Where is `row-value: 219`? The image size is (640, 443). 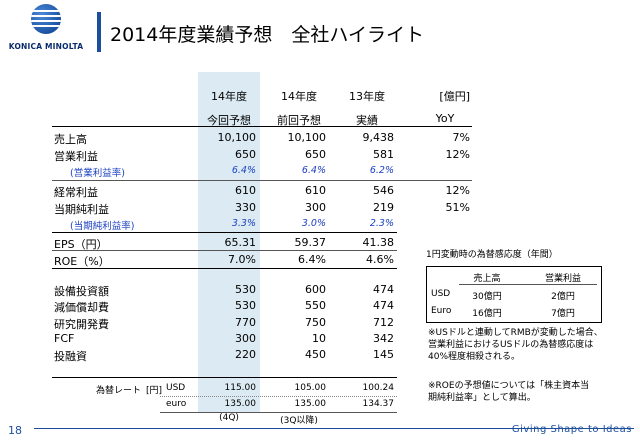
row-value: 219 is located at coordinates (383, 207).